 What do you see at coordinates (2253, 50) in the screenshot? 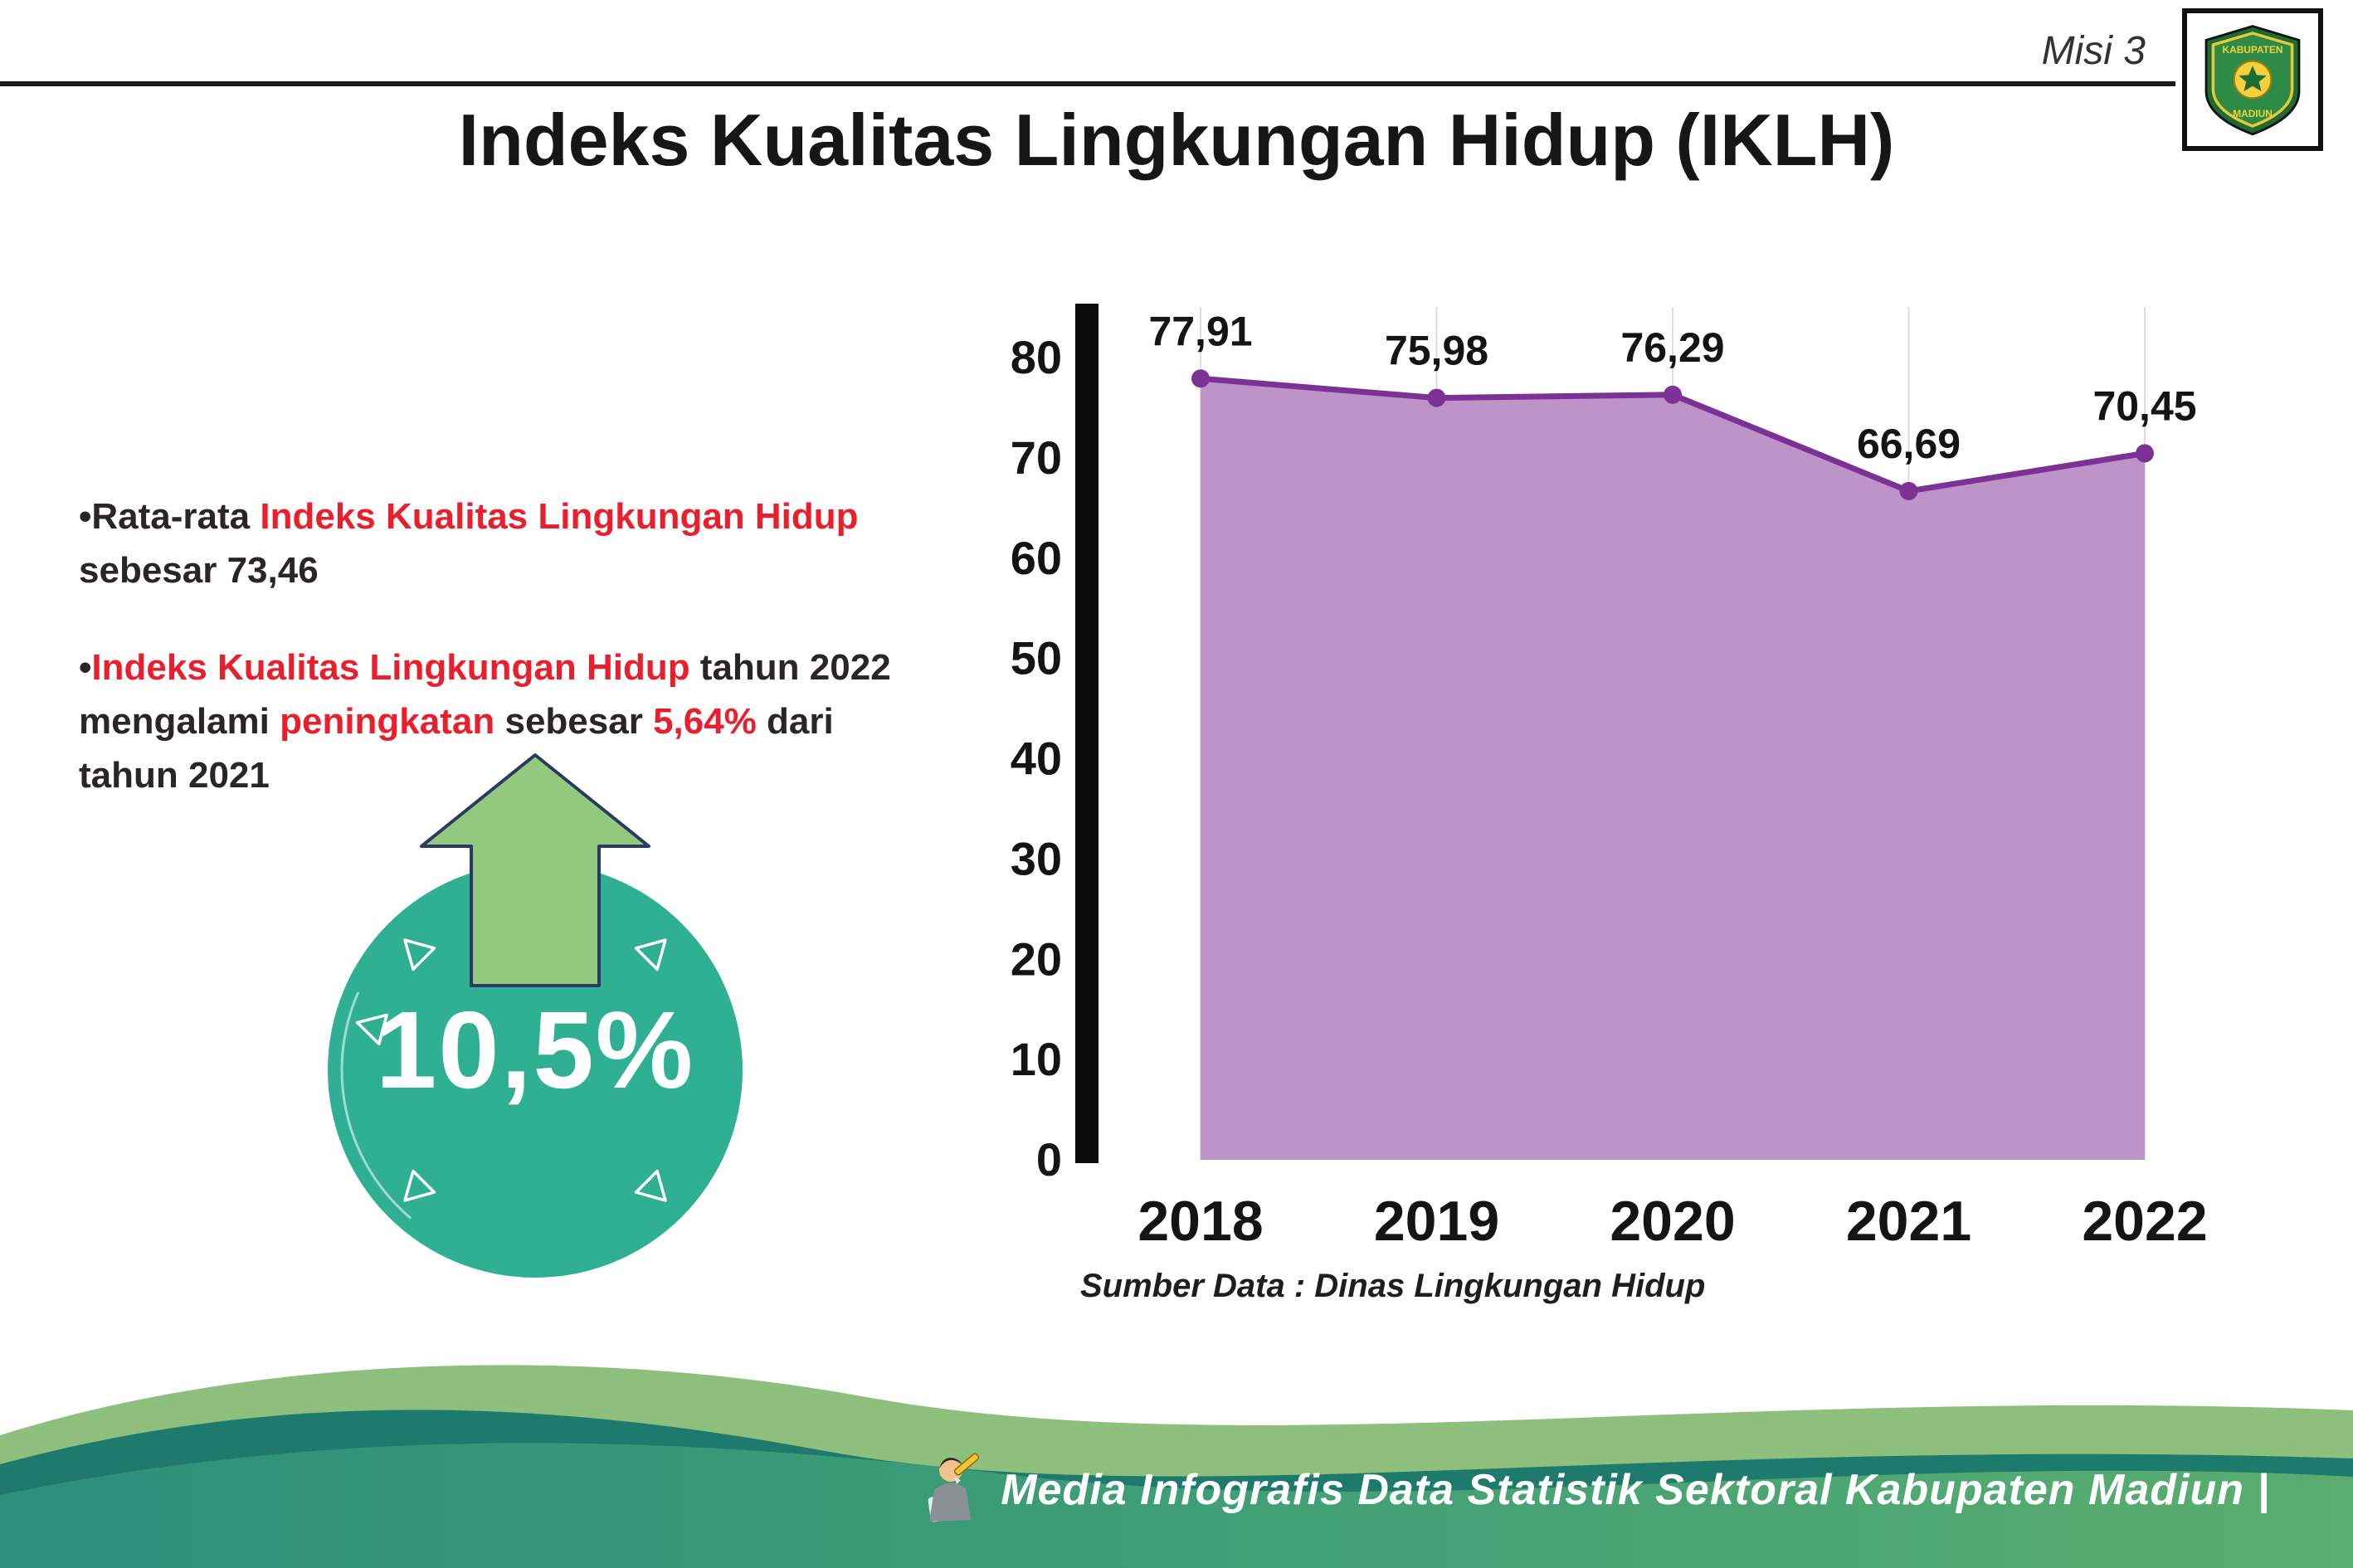
I see `svg-text: KABUPATEN` at bounding box center [2253, 50].